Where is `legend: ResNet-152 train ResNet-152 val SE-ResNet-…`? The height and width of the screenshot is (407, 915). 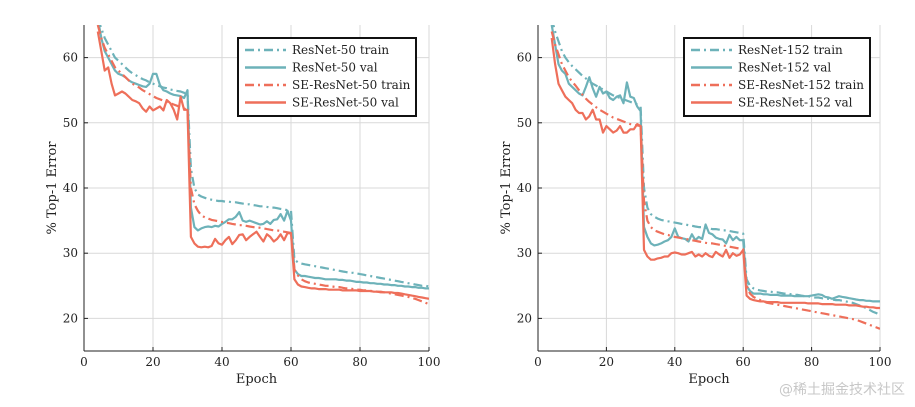
legend: ResNet-152 train ResNet-152 val SE-ResNet-… is located at coordinates (777, 77).